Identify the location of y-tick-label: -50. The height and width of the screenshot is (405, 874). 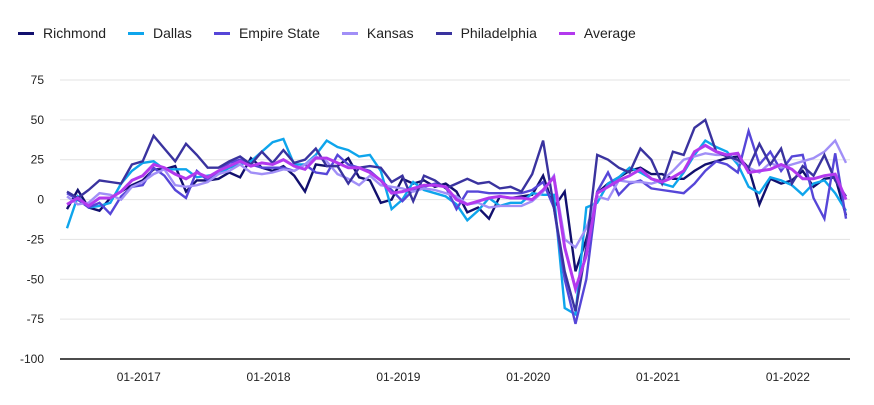
(36, 279).